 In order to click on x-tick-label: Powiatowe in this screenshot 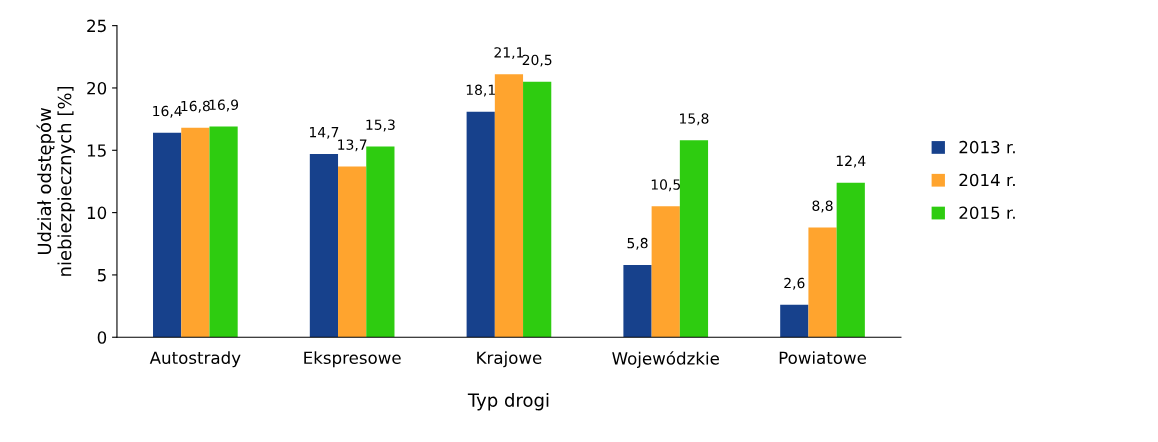, I will do `click(823, 358)`.